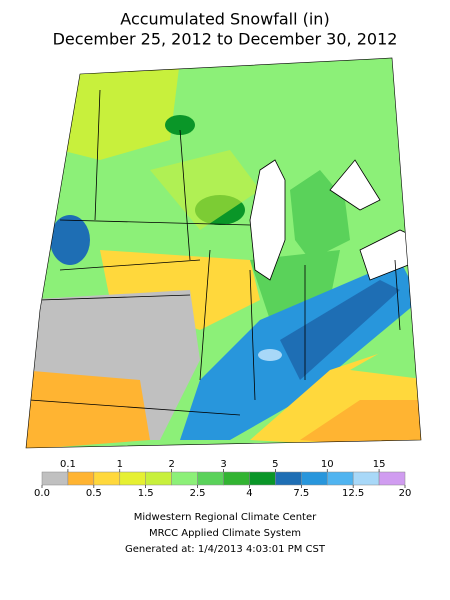  What do you see at coordinates (224, 19) in the screenshot?
I see `title-line: Accumulated Snowfall (in)` at bounding box center [224, 19].